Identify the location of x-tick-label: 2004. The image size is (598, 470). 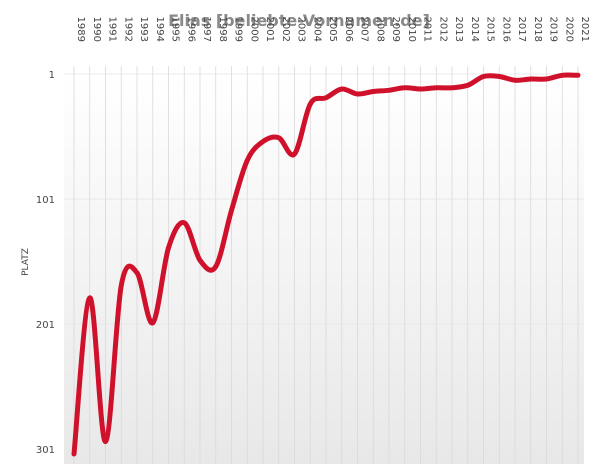
(316, 29).